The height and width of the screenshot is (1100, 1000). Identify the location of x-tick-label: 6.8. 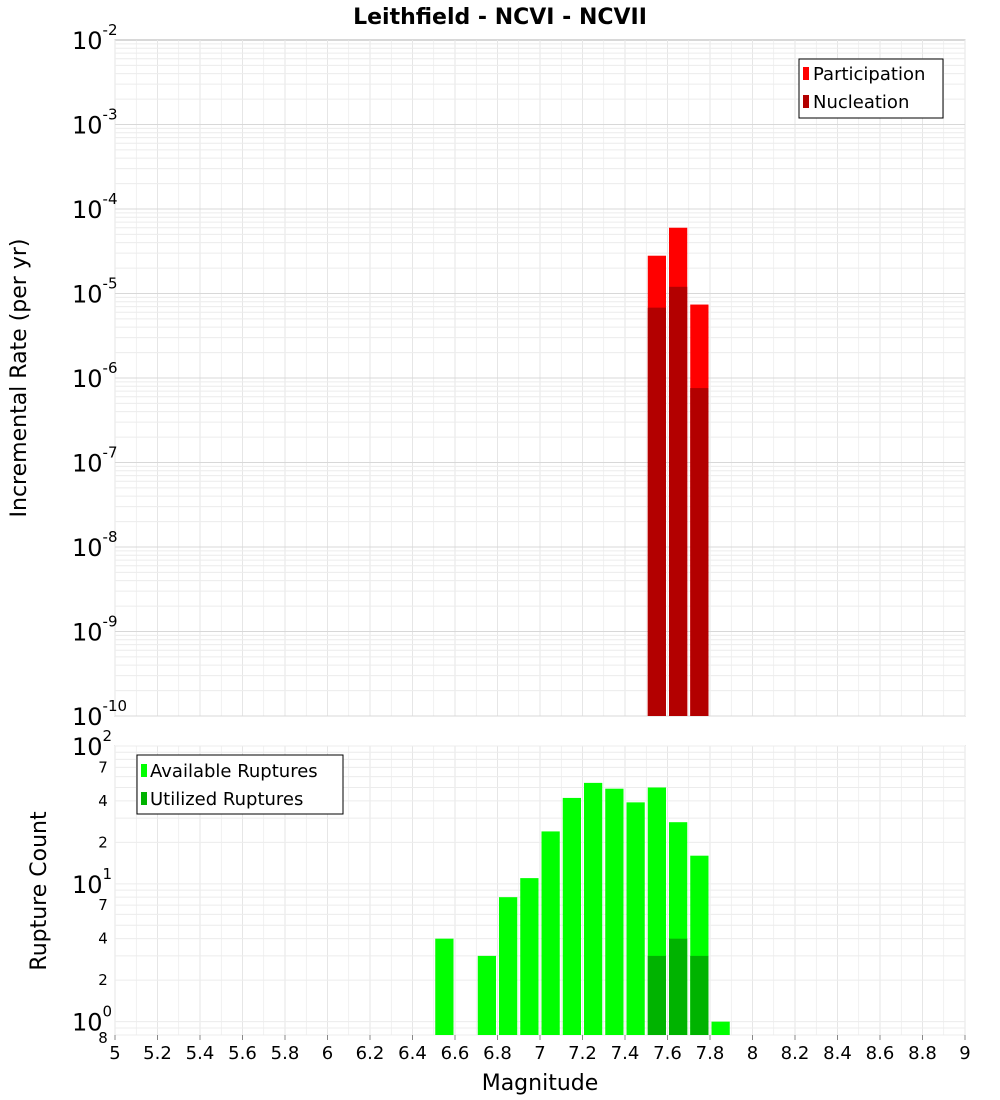
(497, 1053).